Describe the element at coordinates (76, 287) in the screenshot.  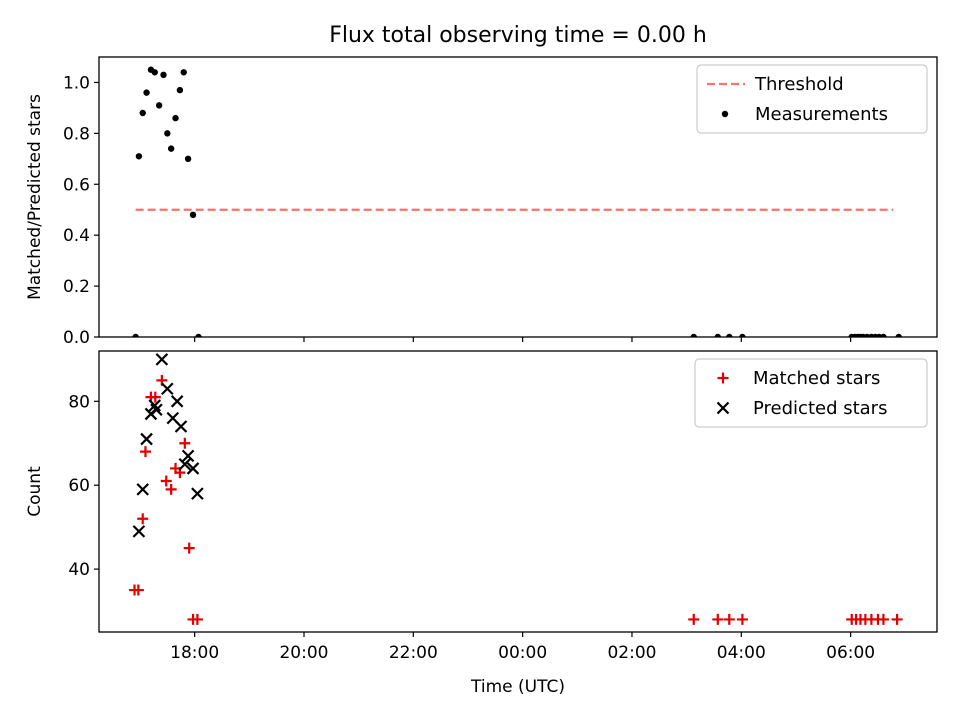
I see `y-tick-label: 0.2` at that location.